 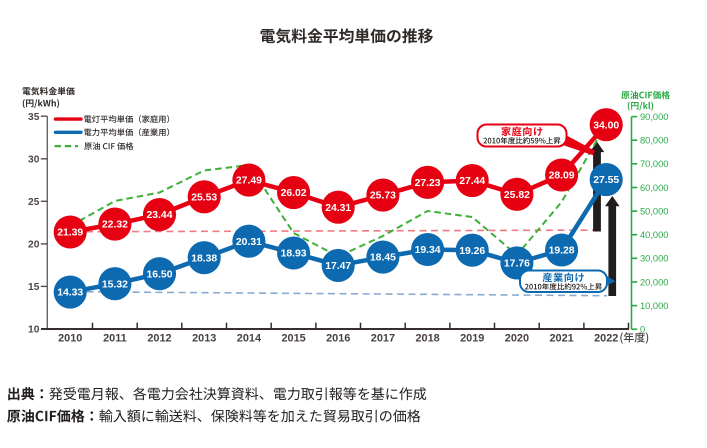 I want to click on svg-text: 2020, so click(x=517, y=339).